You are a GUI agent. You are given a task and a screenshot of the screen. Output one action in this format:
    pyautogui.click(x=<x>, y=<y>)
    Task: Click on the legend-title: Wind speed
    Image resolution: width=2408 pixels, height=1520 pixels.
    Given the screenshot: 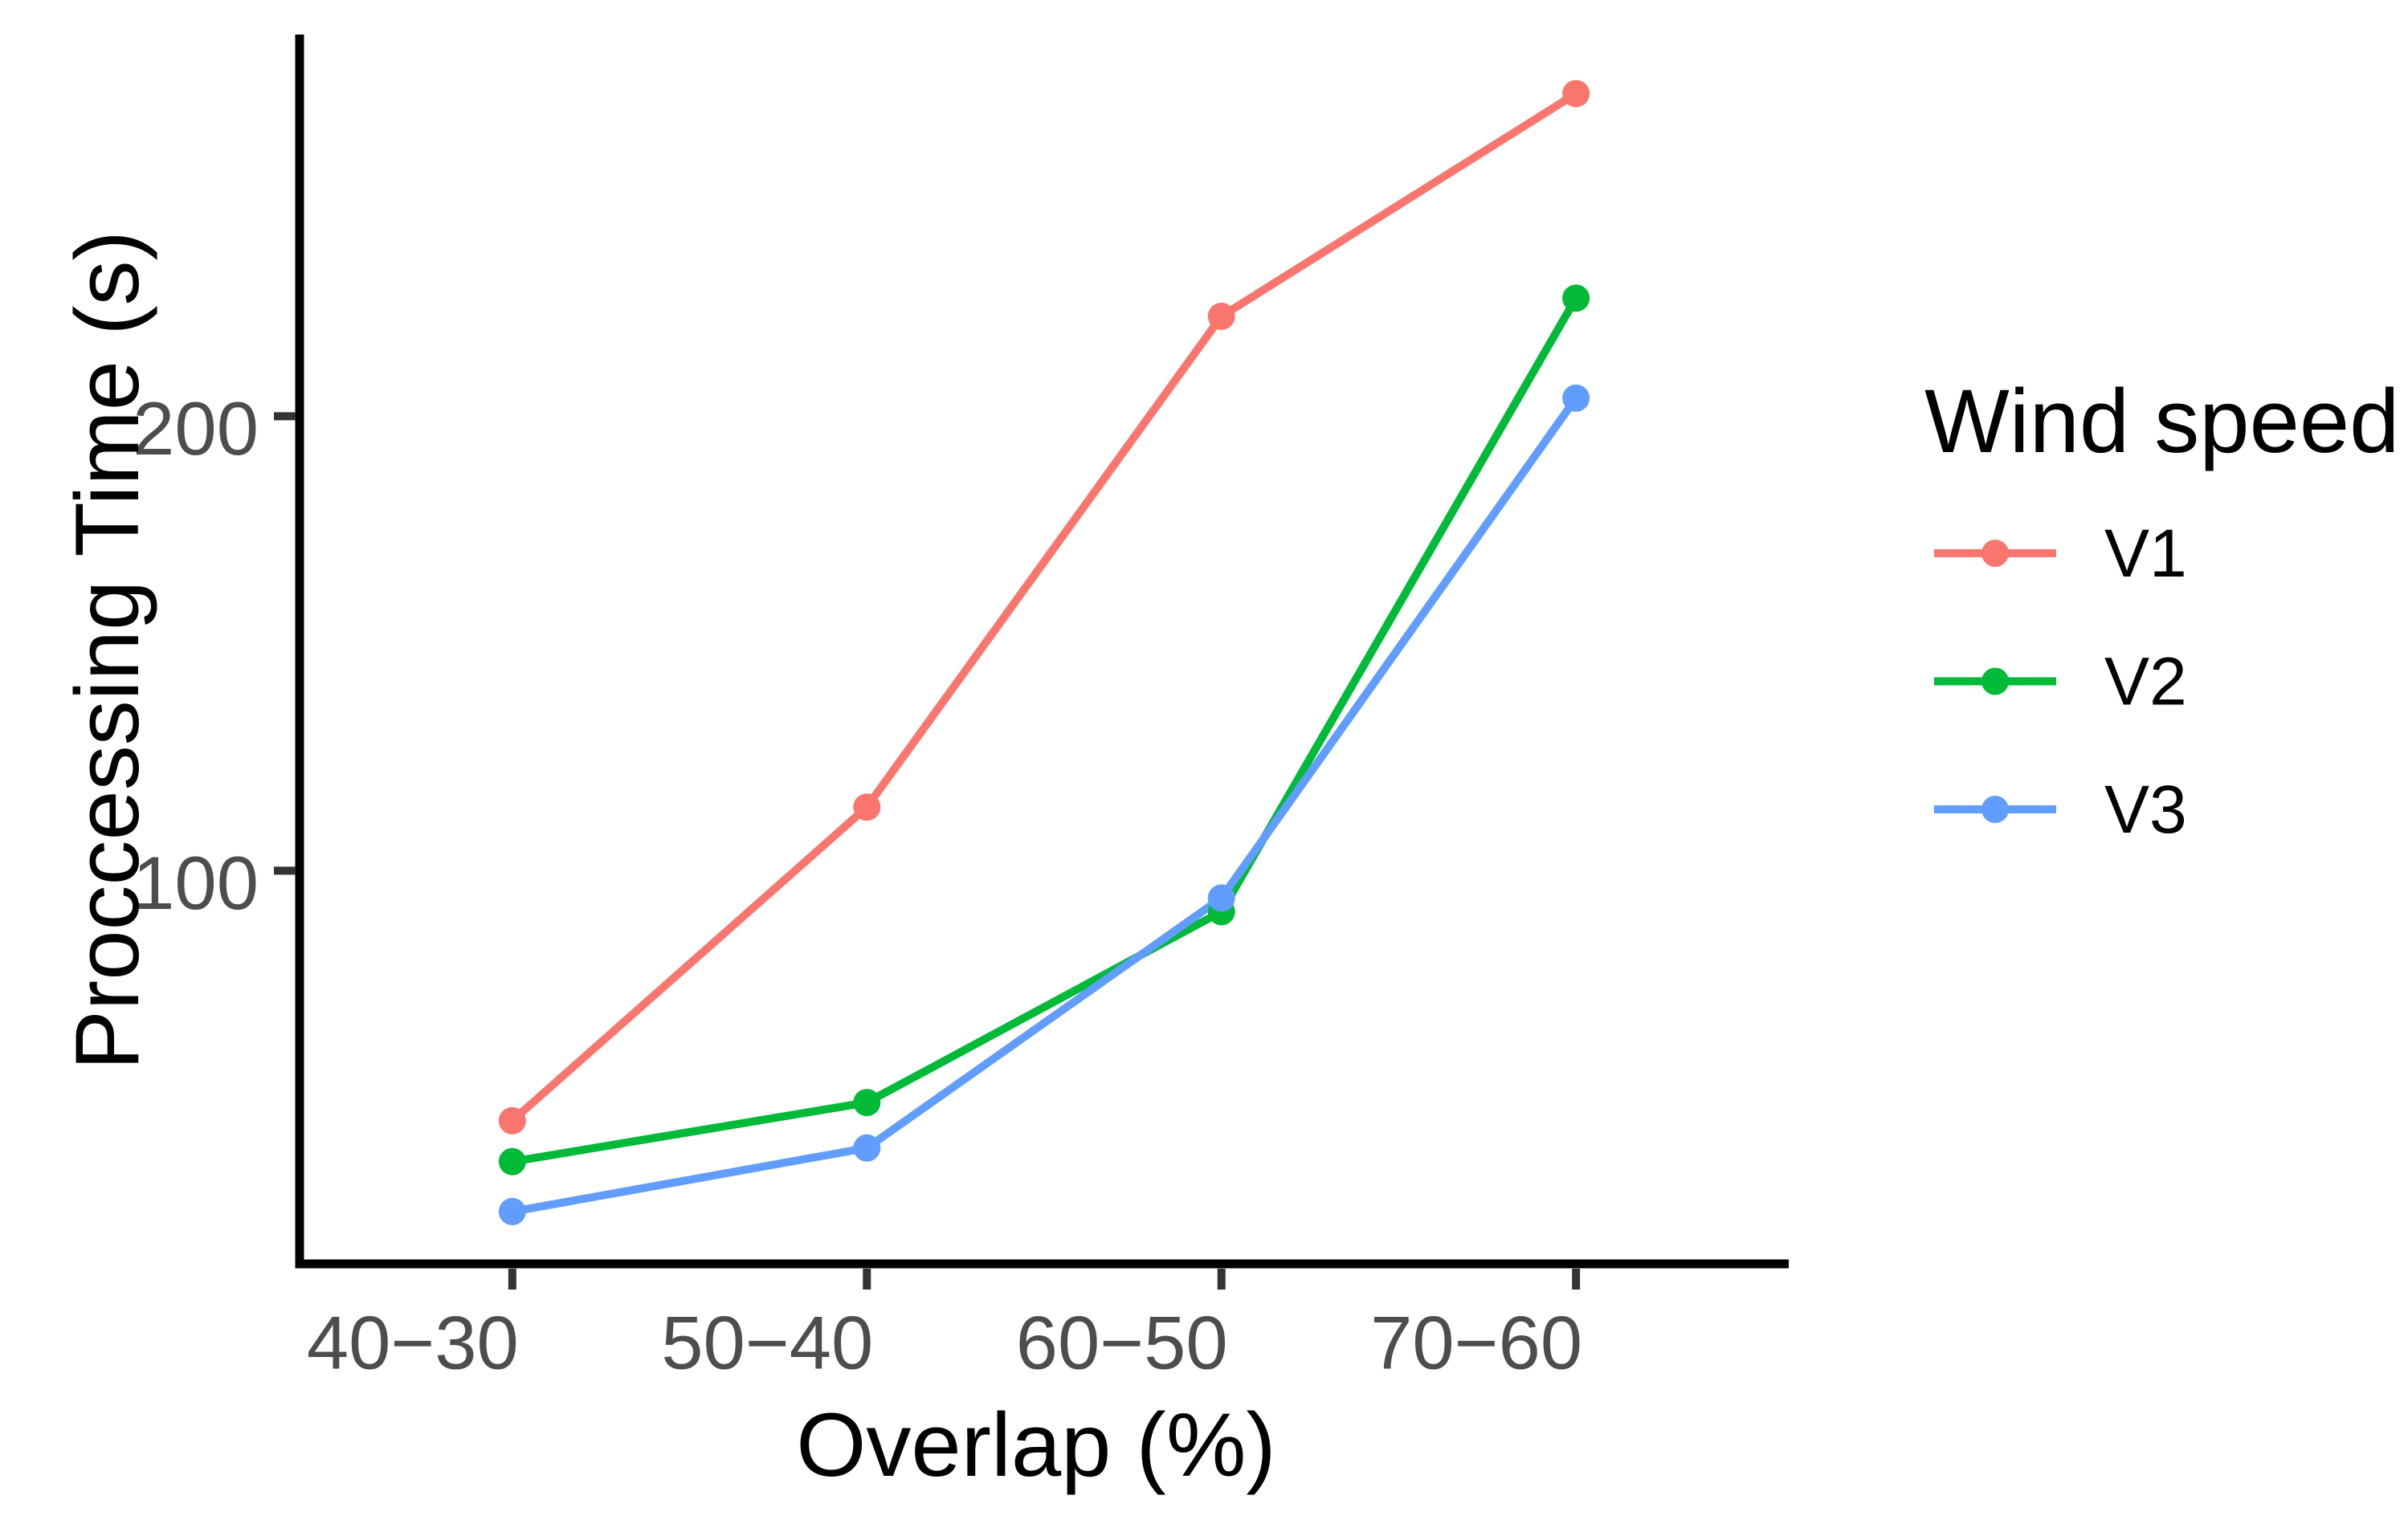 What is the action you would take?
    pyautogui.click(x=2161, y=421)
    